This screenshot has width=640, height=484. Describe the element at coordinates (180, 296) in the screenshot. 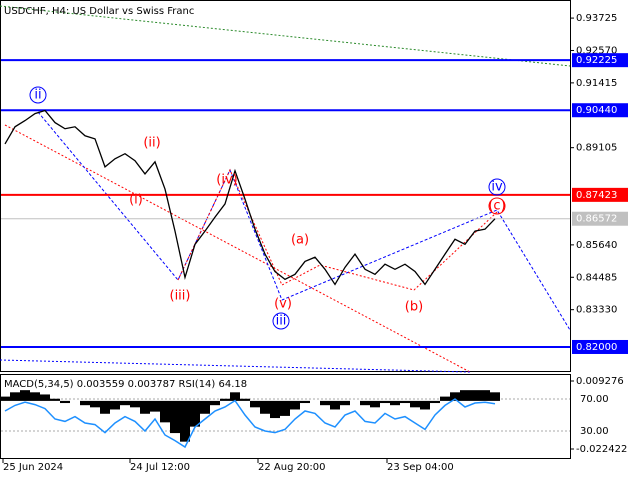

I see `wave-label: (iii)` at that location.